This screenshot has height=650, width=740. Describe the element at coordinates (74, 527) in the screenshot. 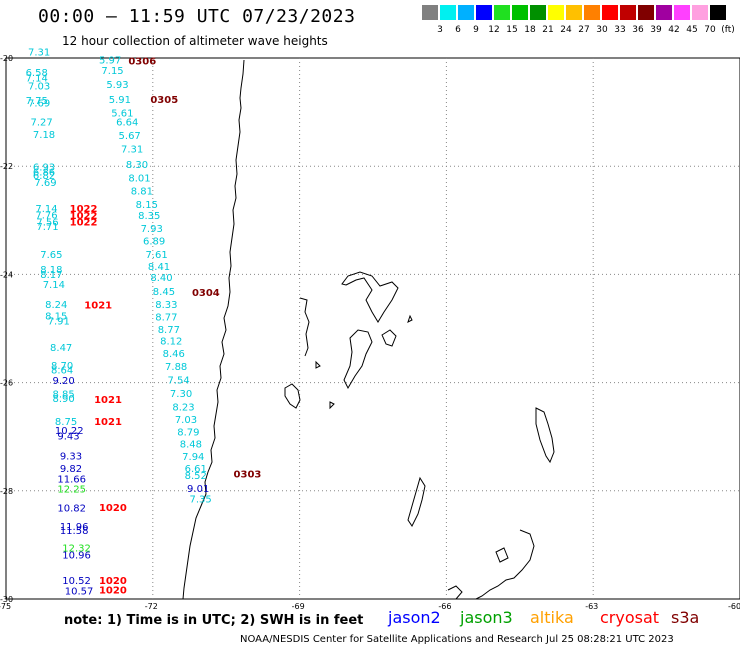

I see `wave-height-value: 11.96` at that location.